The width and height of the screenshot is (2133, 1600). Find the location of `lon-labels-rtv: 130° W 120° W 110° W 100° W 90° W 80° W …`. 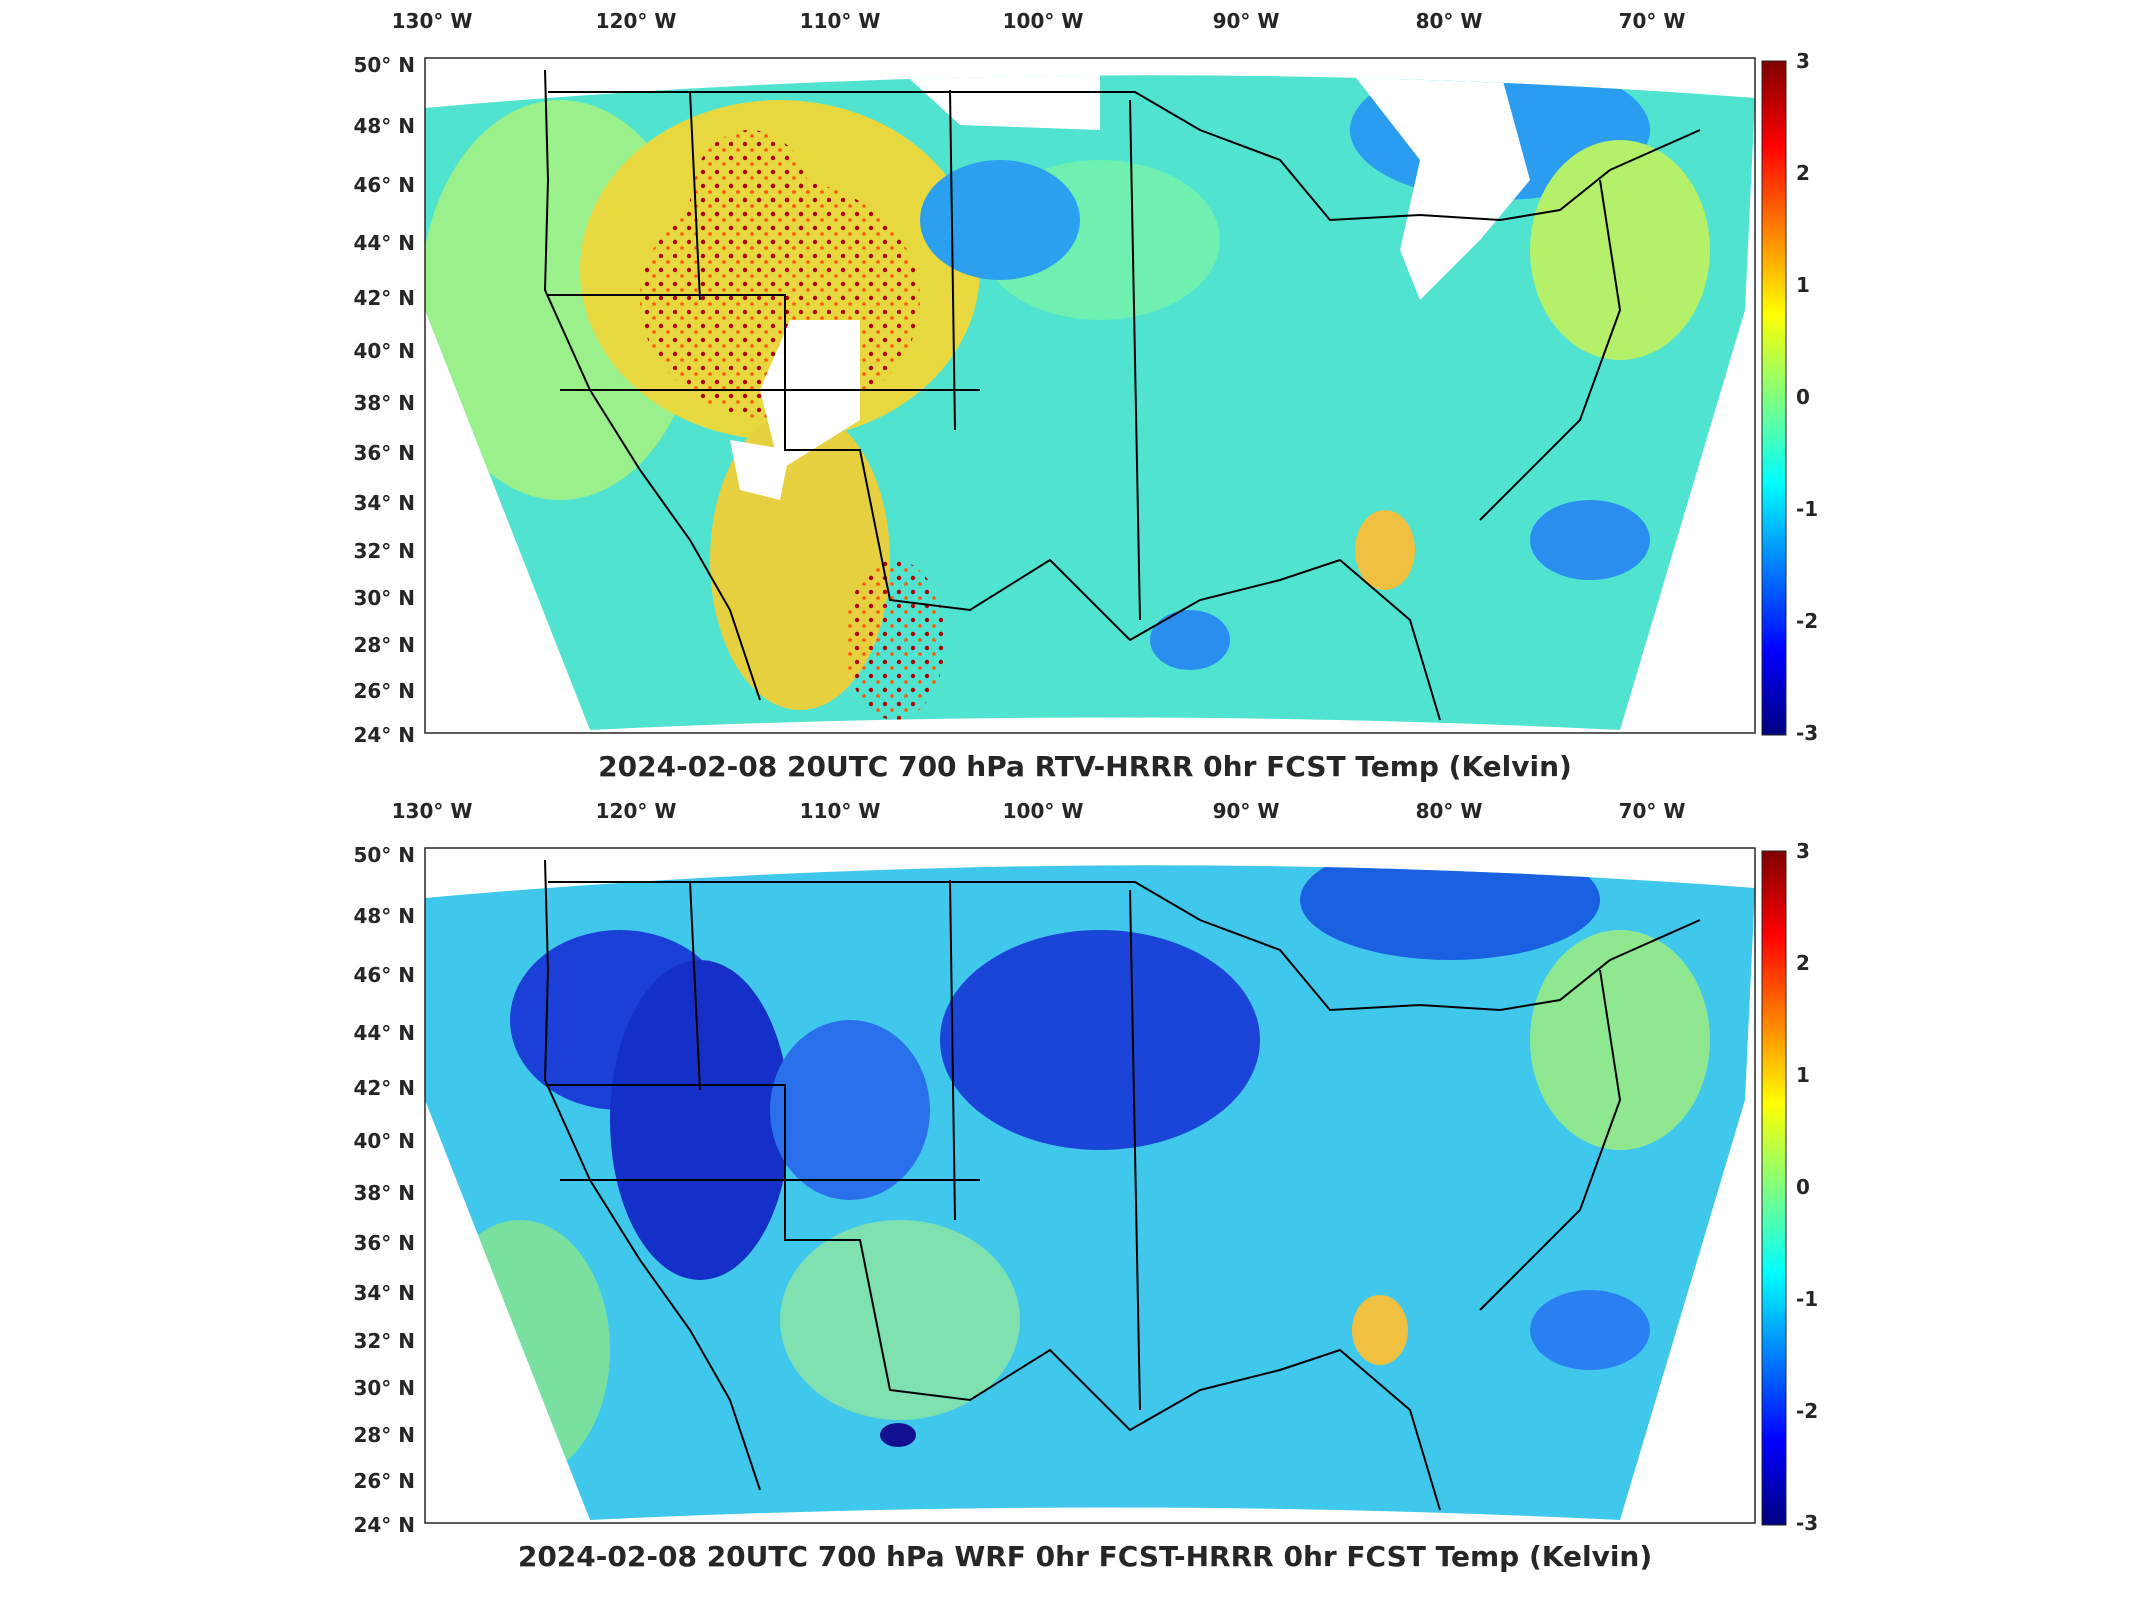

lon-labels-rtv: 130° W 120° W 110° W 100° W 90° W 80° W … is located at coordinates (1039, 21).